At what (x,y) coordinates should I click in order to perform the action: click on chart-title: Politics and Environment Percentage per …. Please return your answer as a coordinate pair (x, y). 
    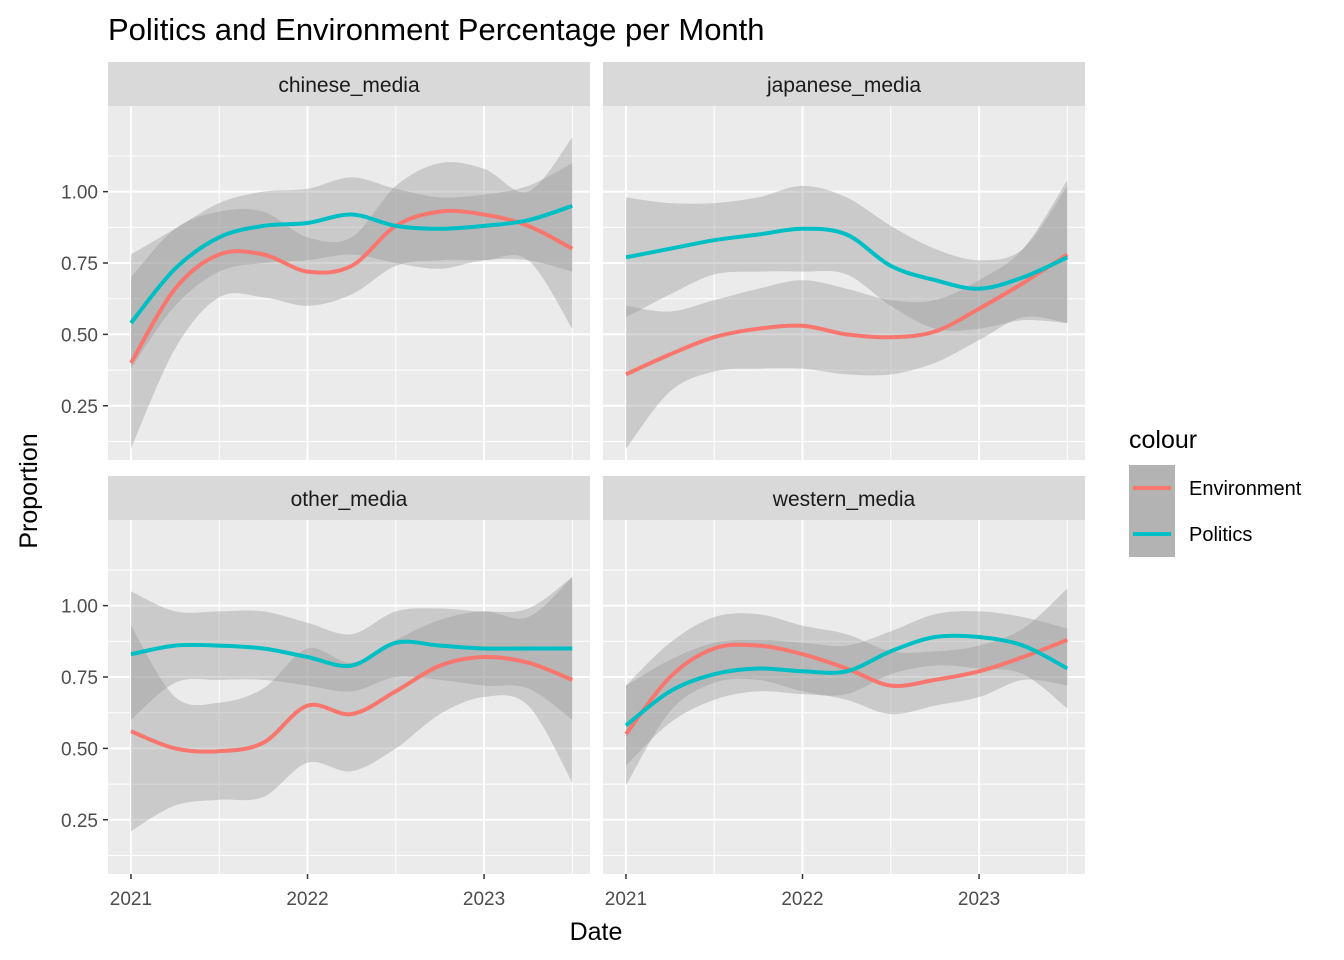
    Looking at the image, I should click on (436, 29).